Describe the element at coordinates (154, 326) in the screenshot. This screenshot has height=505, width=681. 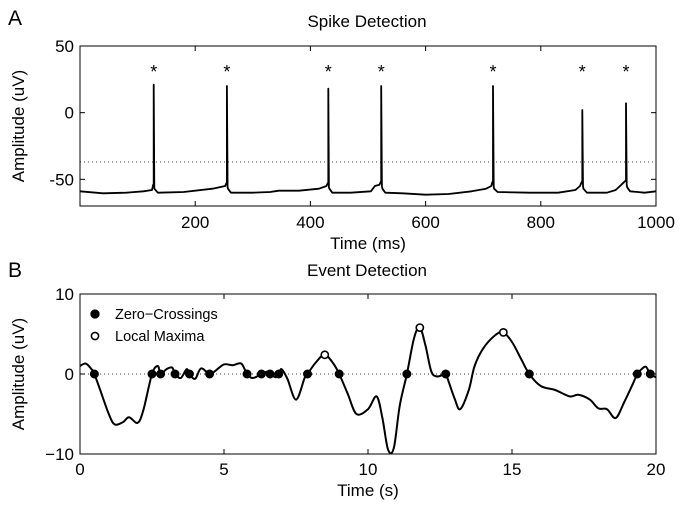
I see `panel-b-legend: Zero−Crossings Local Maxima` at that location.